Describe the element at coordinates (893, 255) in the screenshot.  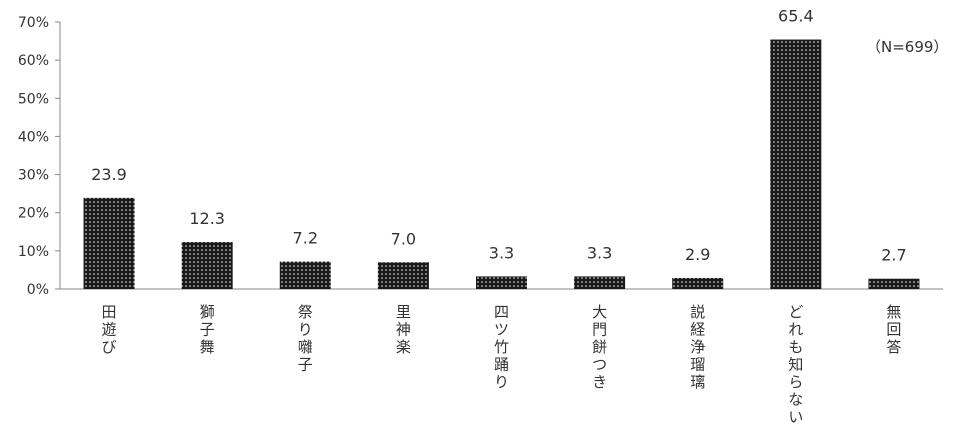
I see `data-label: 2.7` at that location.